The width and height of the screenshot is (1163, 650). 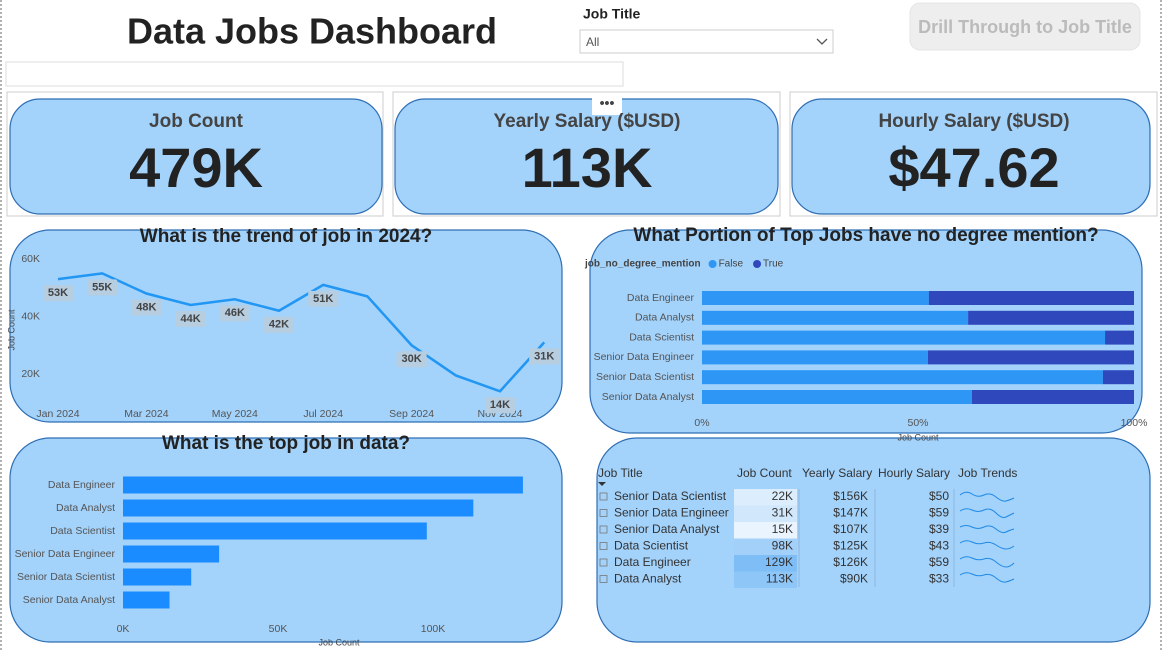 What do you see at coordinates (782, 513) in the screenshot?
I see `table-cell: 31K` at bounding box center [782, 513].